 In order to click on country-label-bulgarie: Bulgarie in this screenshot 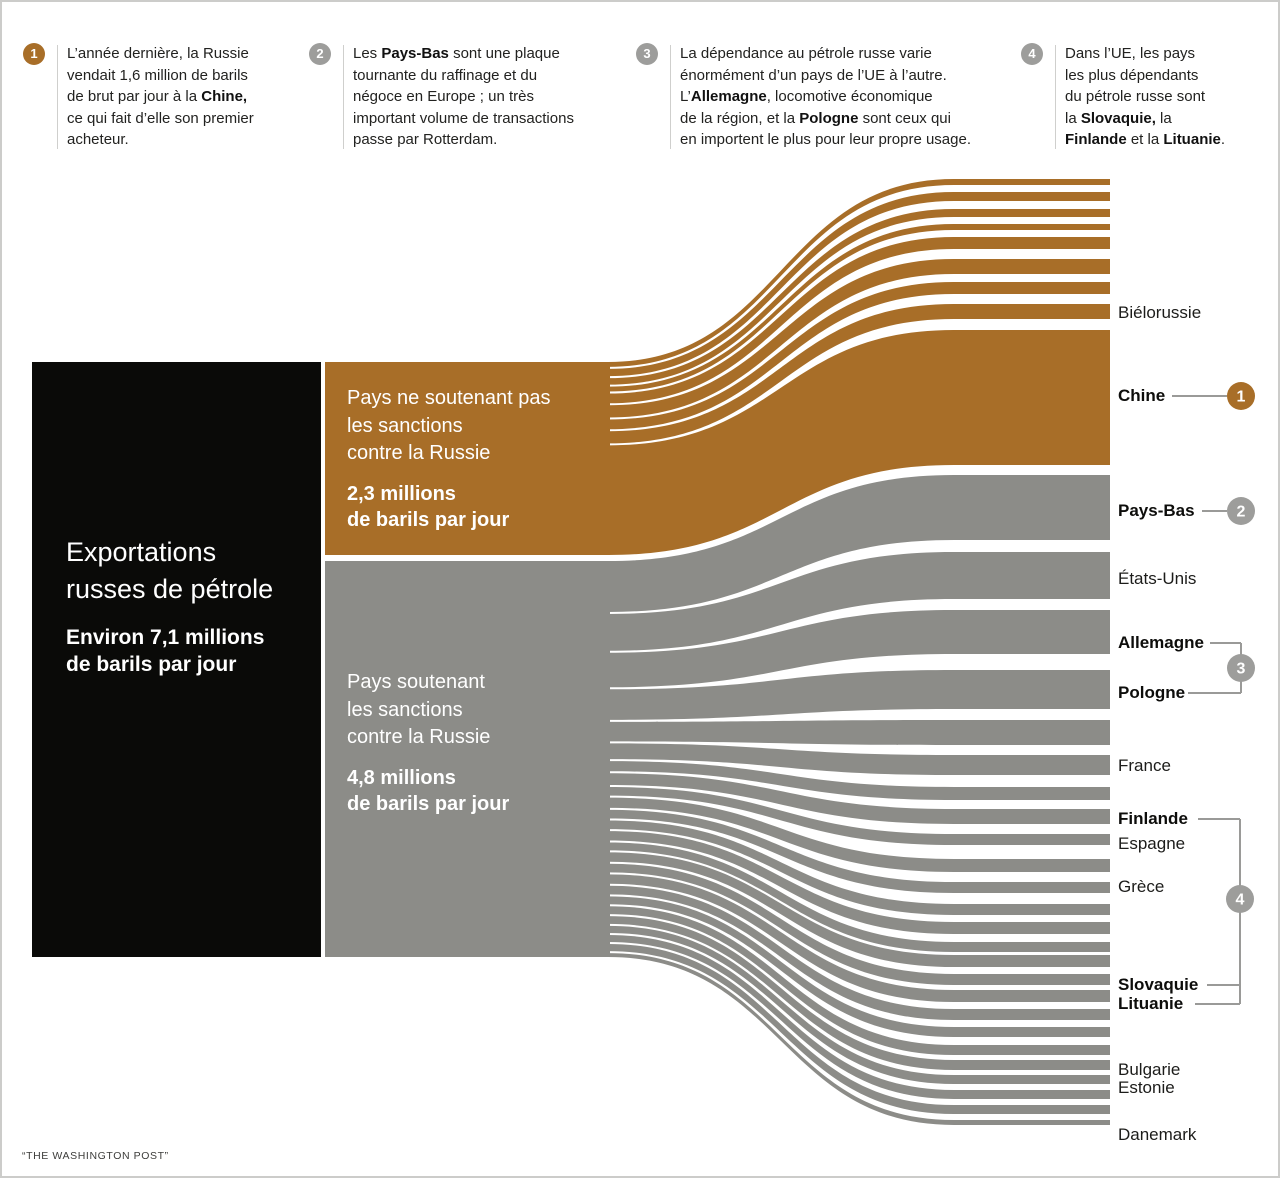, I will do `click(1149, 1069)`.